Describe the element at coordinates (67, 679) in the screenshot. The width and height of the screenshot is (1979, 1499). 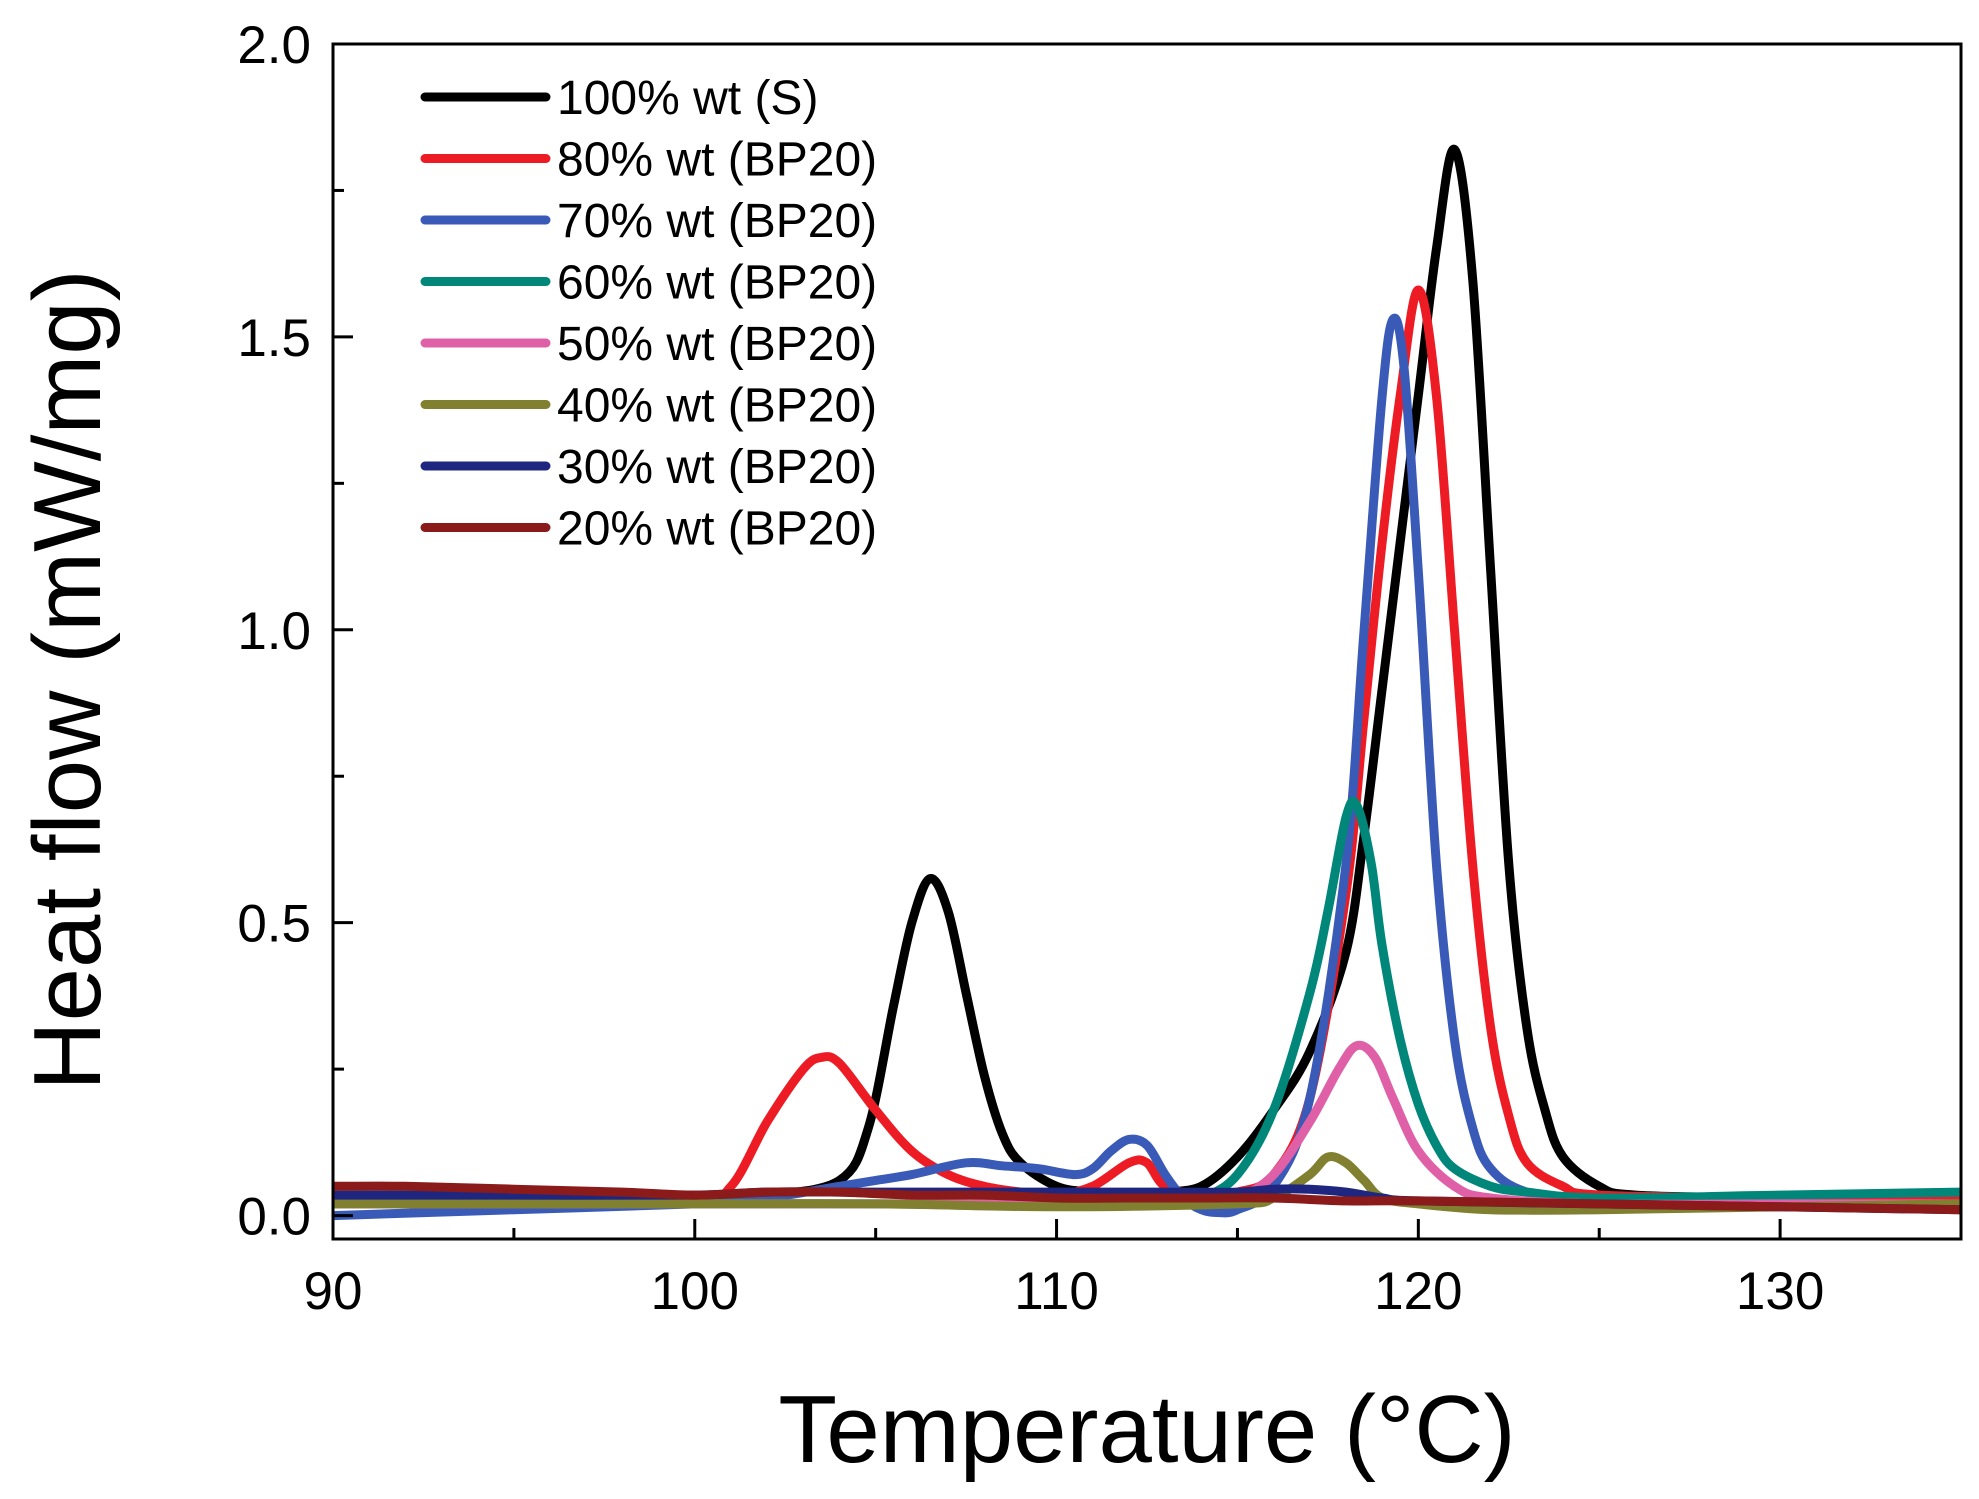
I see `y-axis-title: Heat flow (mW/mg)` at that location.